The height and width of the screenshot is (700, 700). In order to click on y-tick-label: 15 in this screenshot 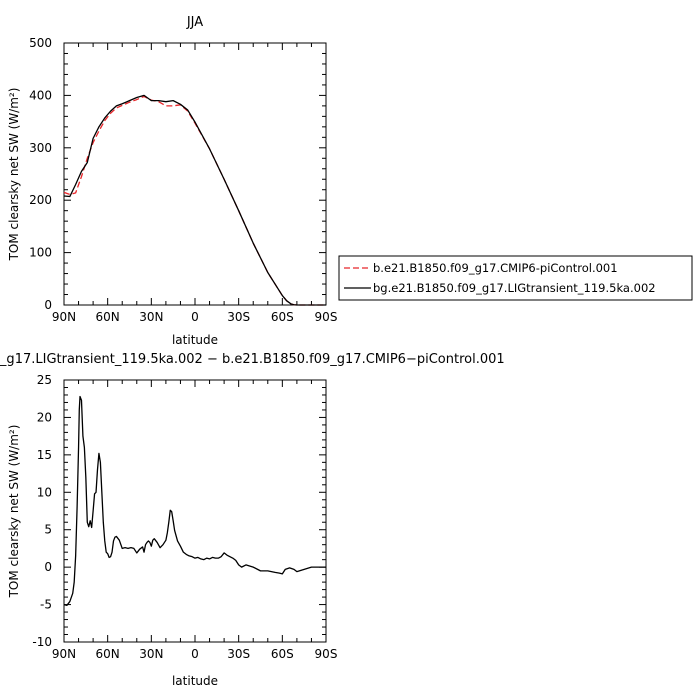, I will do `click(44, 455)`.